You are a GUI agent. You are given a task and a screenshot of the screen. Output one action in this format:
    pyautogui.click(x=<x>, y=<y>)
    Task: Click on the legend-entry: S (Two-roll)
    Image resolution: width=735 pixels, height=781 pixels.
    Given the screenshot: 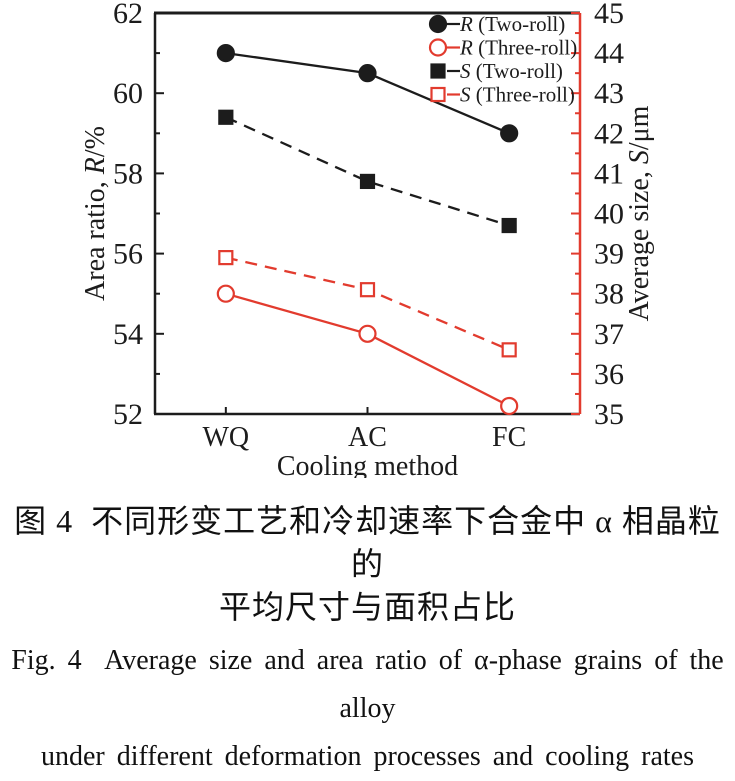 What is the action you would take?
    pyautogui.click(x=511, y=71)
    